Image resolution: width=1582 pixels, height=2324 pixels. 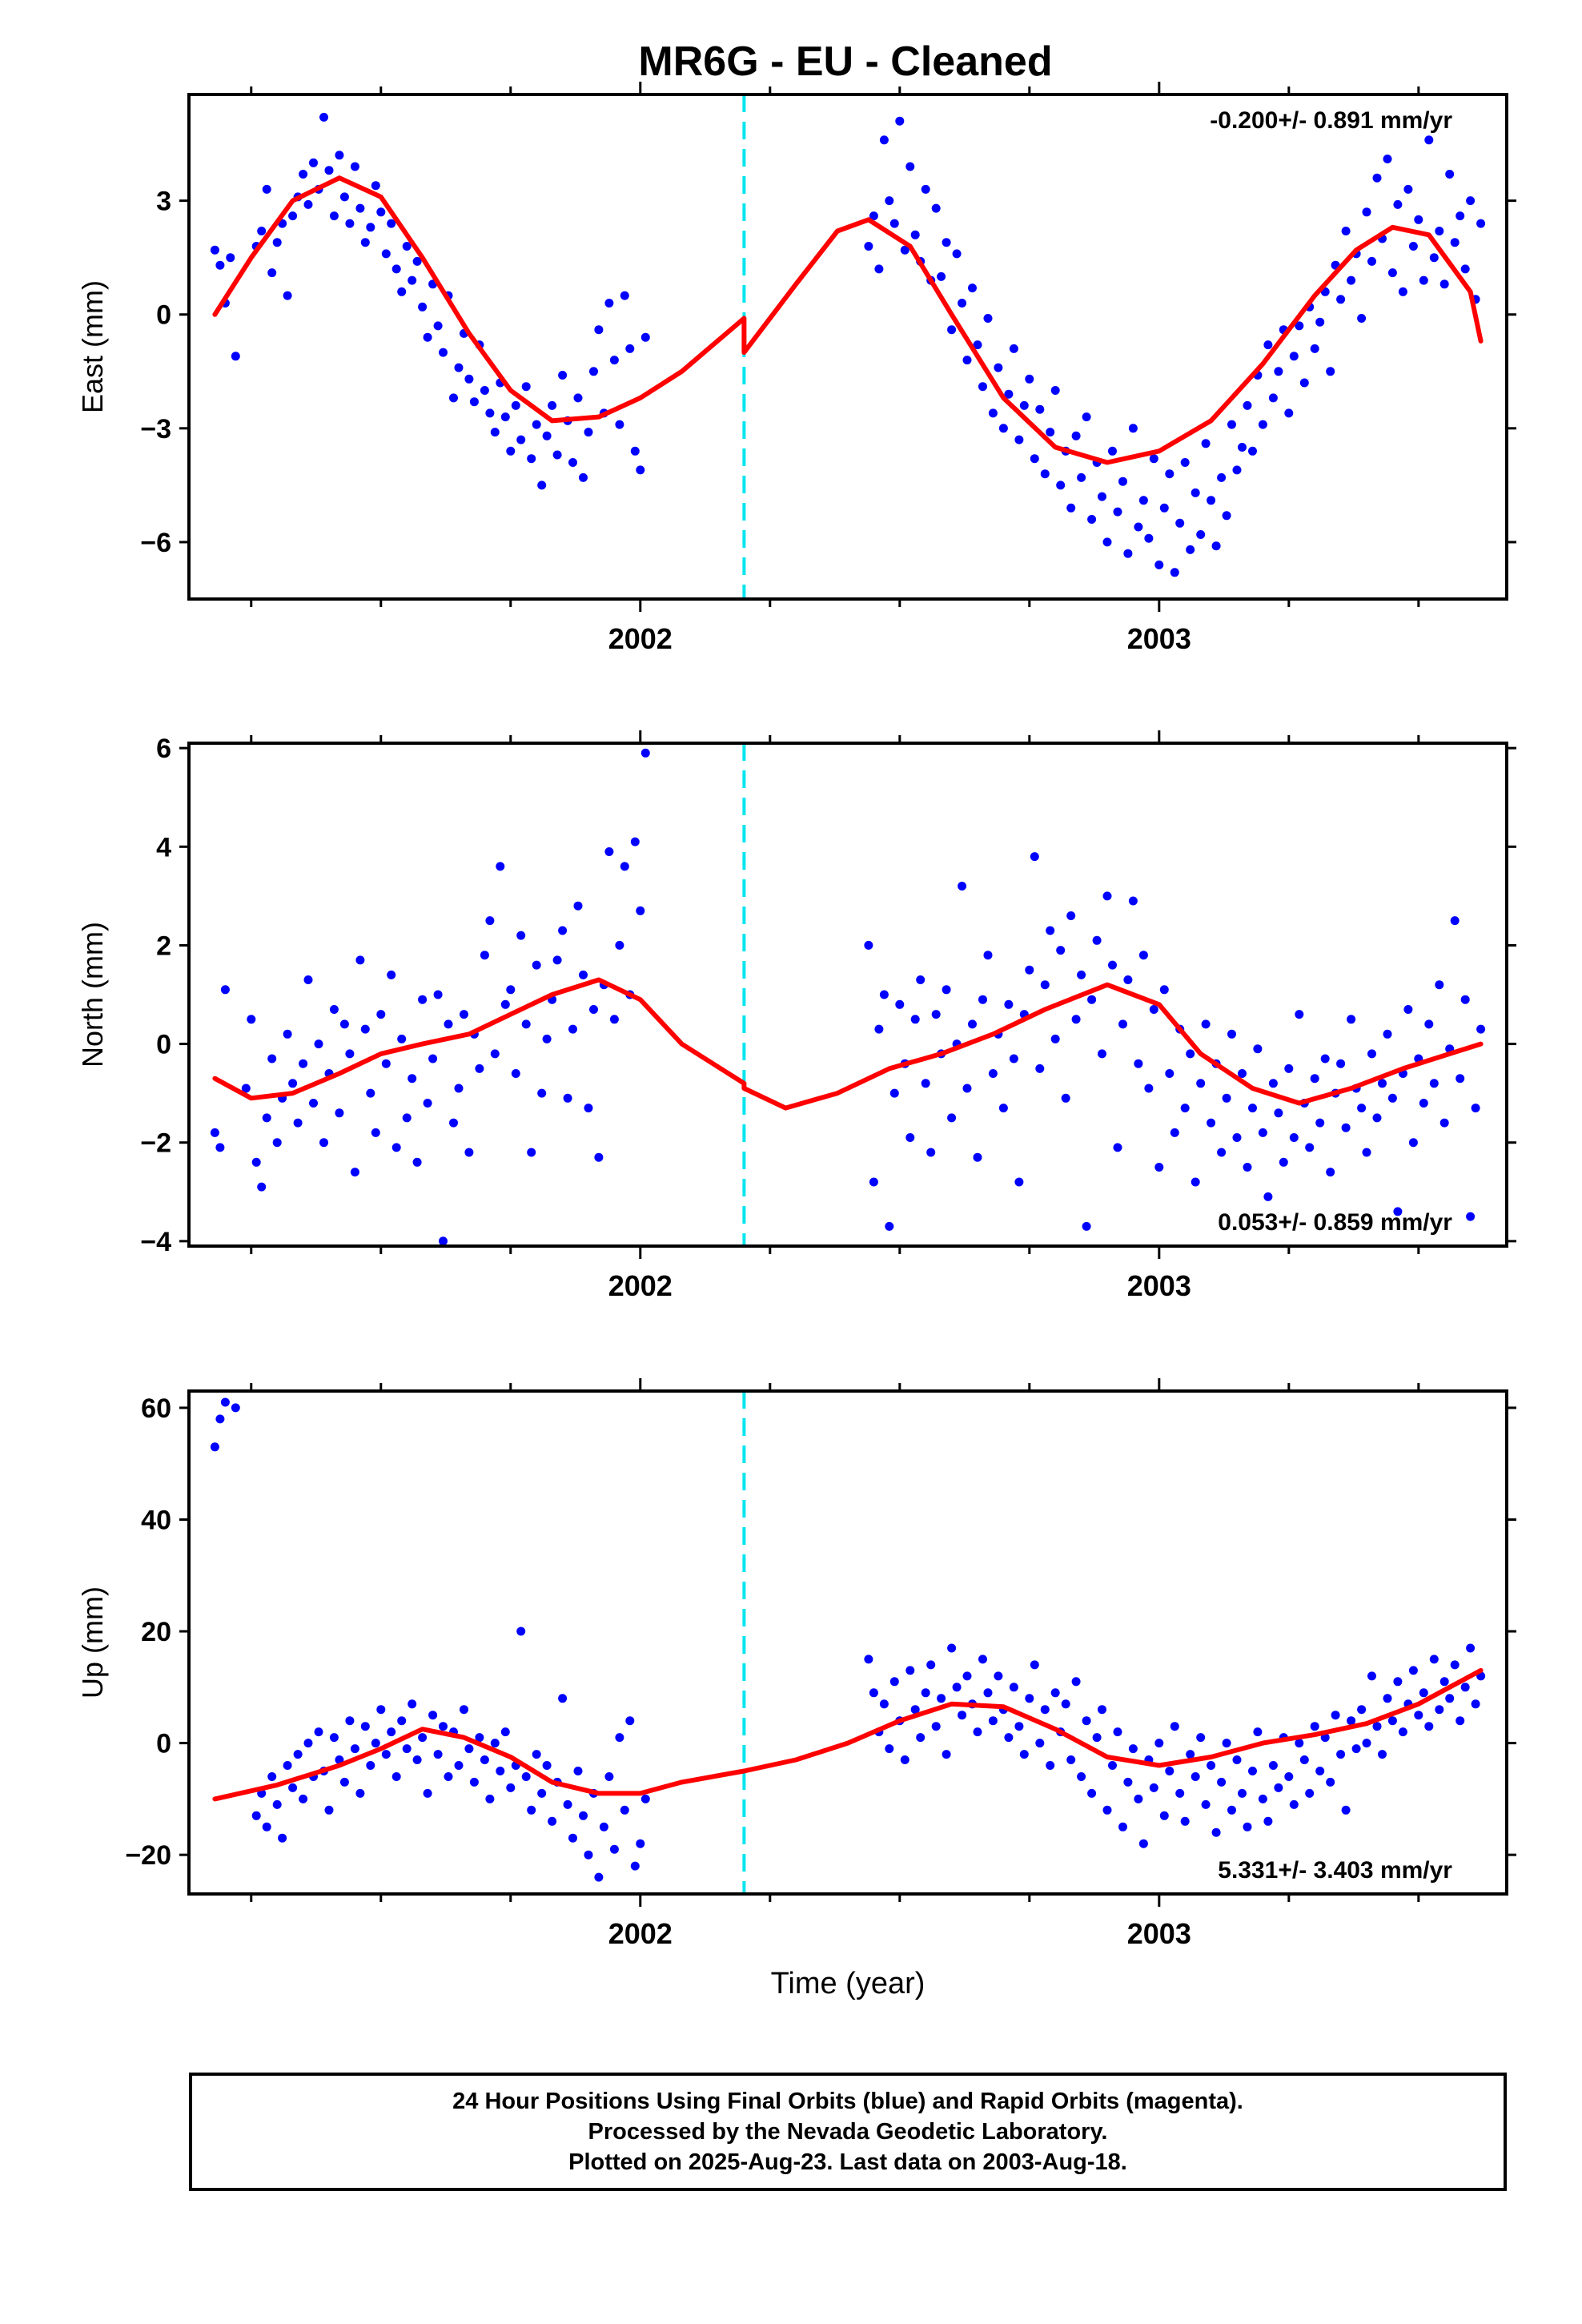 What do you see at coordinates (1331, 121) in the screenshot?
I see `velocity-annotation: -0.200+/- 0.891 mm/yr` at bounding box center [1331, 121].